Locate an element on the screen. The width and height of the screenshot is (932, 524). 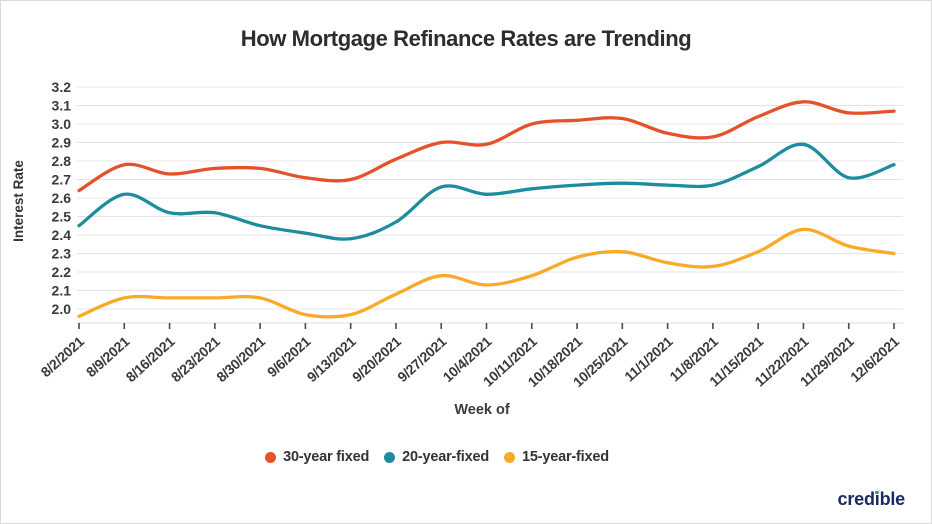
x-axis-title: Week of is located at coordinates (482, 410).